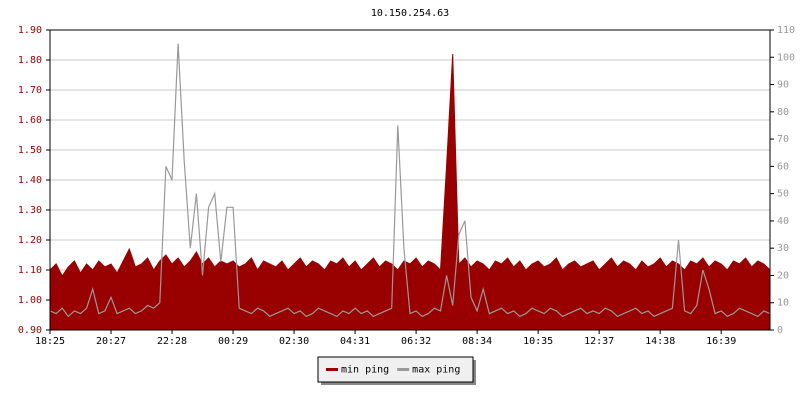  Describe the element at coordinates (30, 60) in the screenshot. I see `y-tick-label: 1.80` at that location.